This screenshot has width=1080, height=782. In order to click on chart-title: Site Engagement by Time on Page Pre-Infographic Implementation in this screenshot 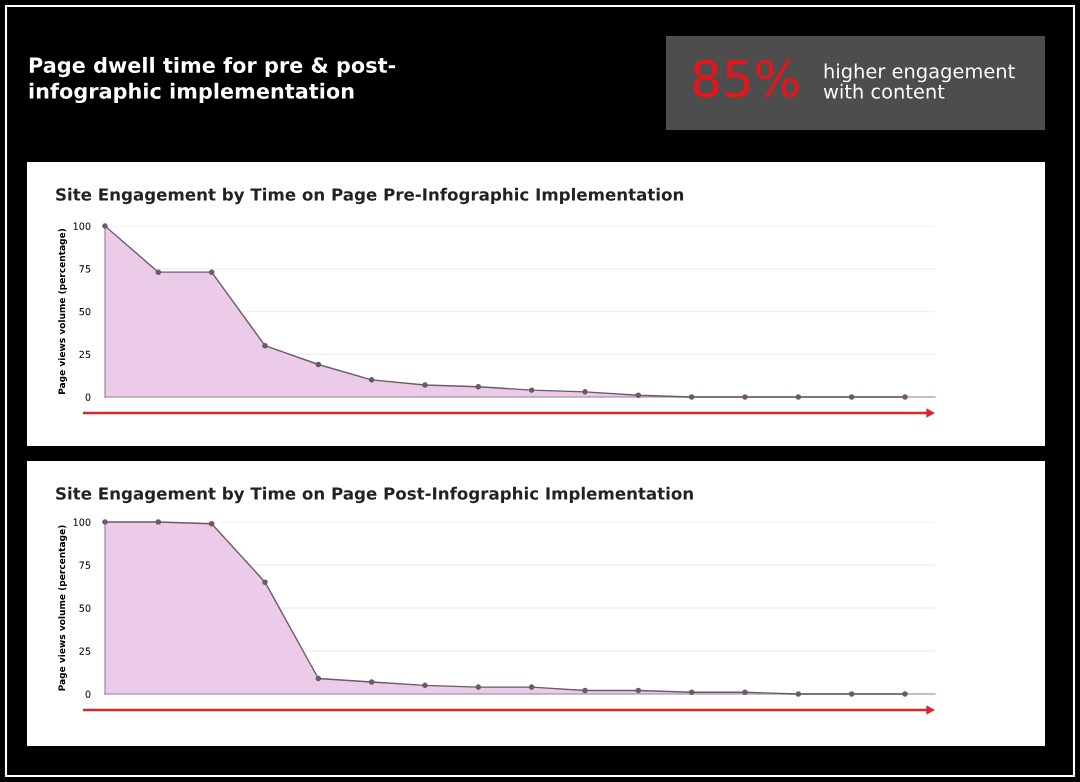, I will do `click(370, 196)`.